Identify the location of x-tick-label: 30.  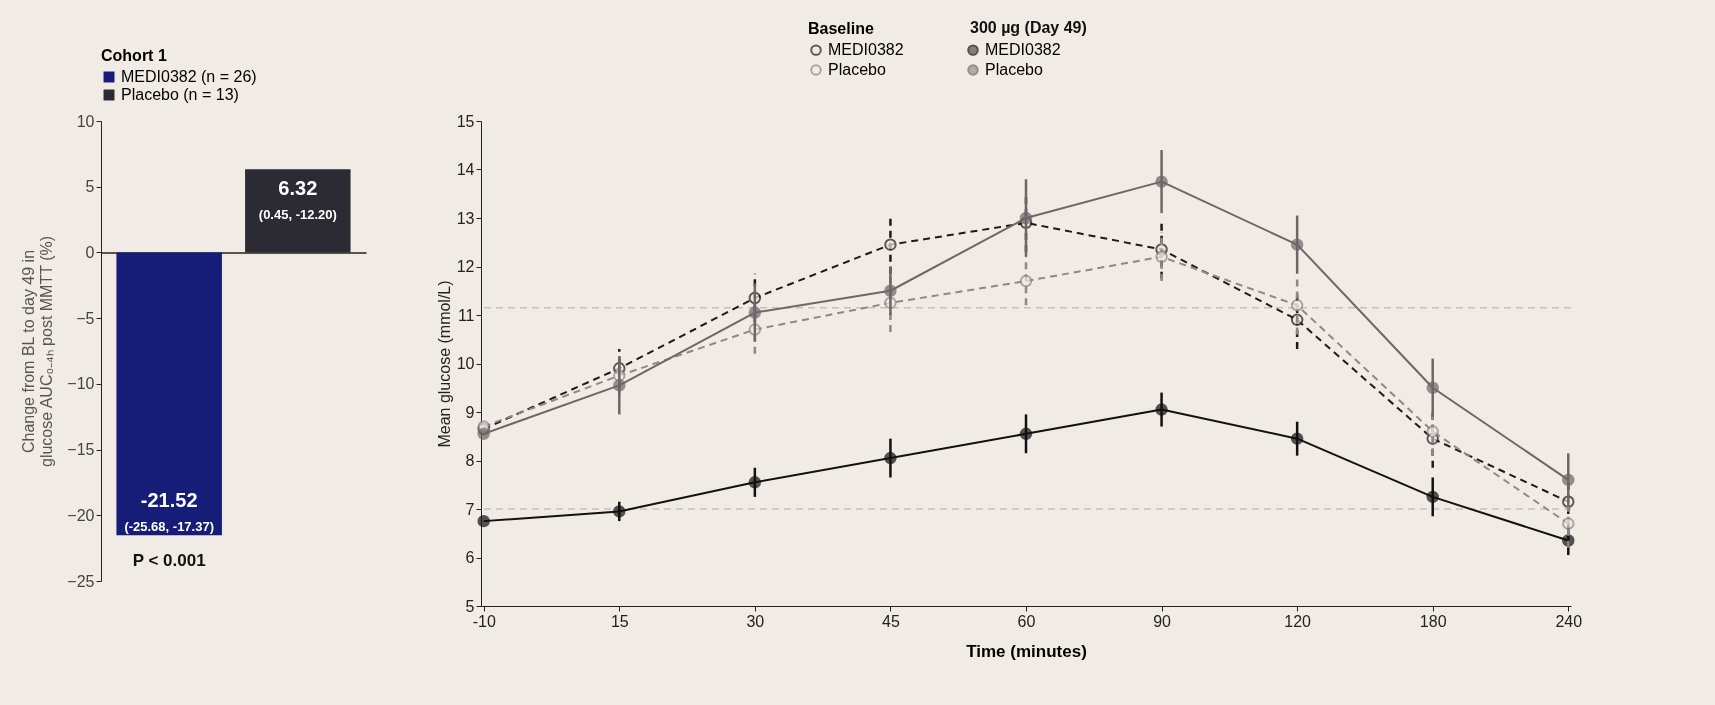
(755, 621).